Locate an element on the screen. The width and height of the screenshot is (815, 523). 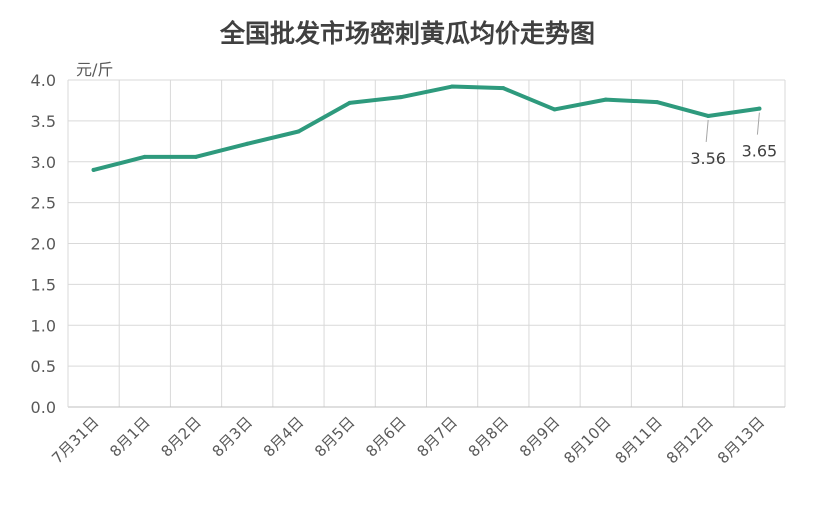
x-tick-label: 8月5日 is located at coordinates (334, 436).